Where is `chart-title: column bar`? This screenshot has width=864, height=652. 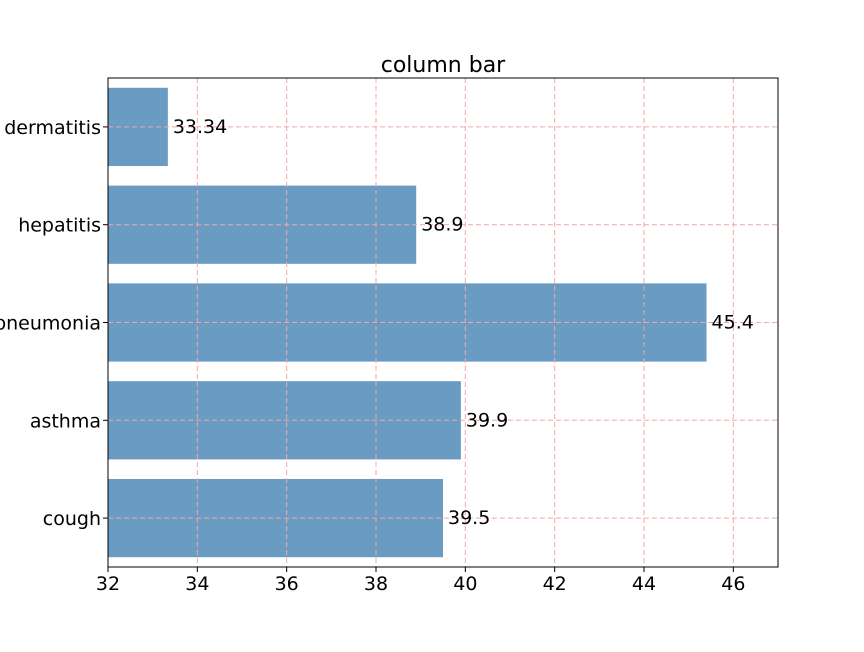
chart-title: column bar is located at coordinates (443, 65).